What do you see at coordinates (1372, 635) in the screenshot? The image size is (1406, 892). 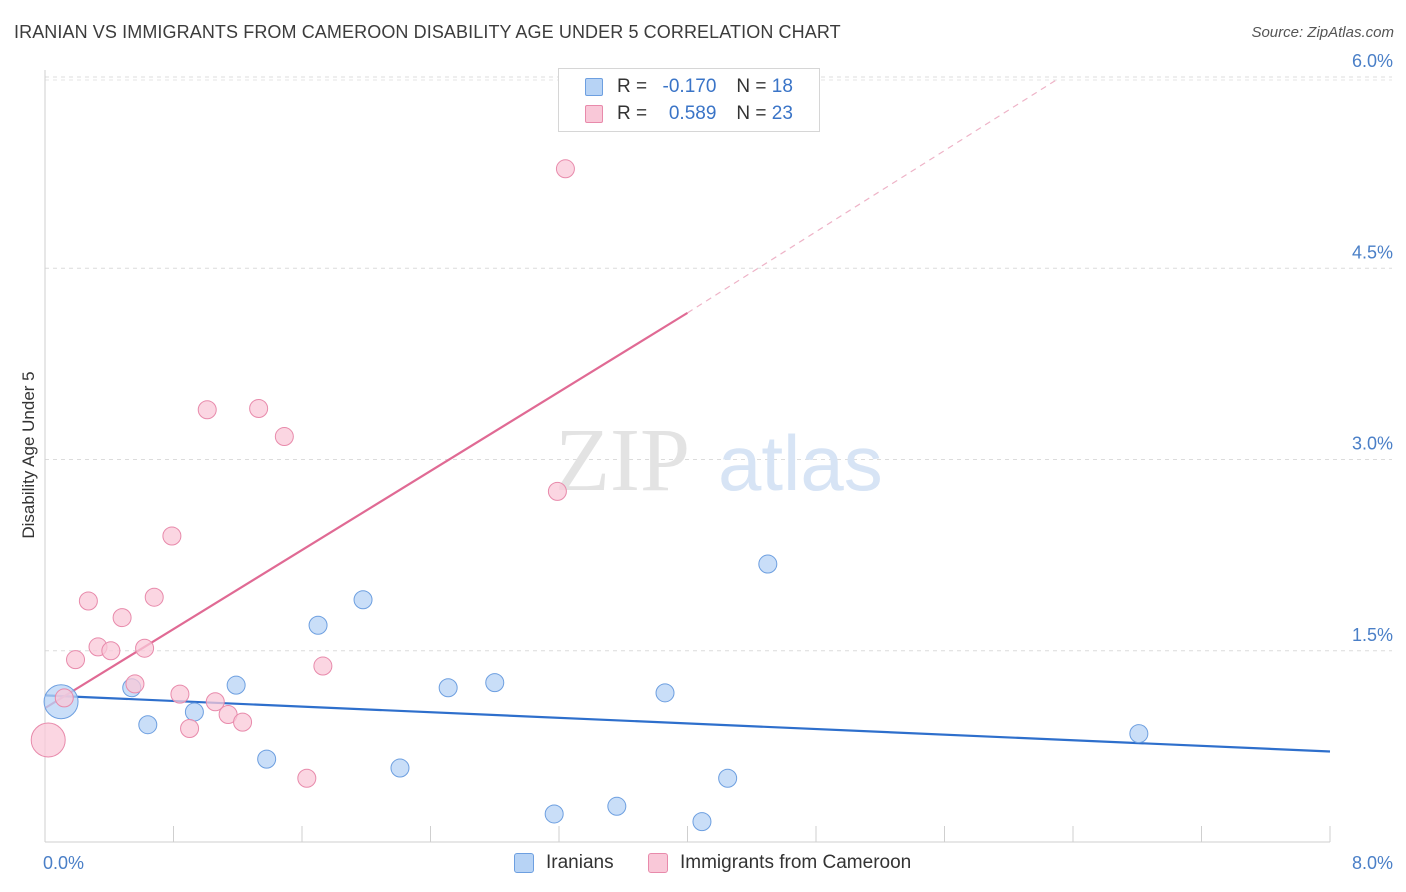 I see `y-tick-label-0: 1.5%` at bounding box center [1372, 635].